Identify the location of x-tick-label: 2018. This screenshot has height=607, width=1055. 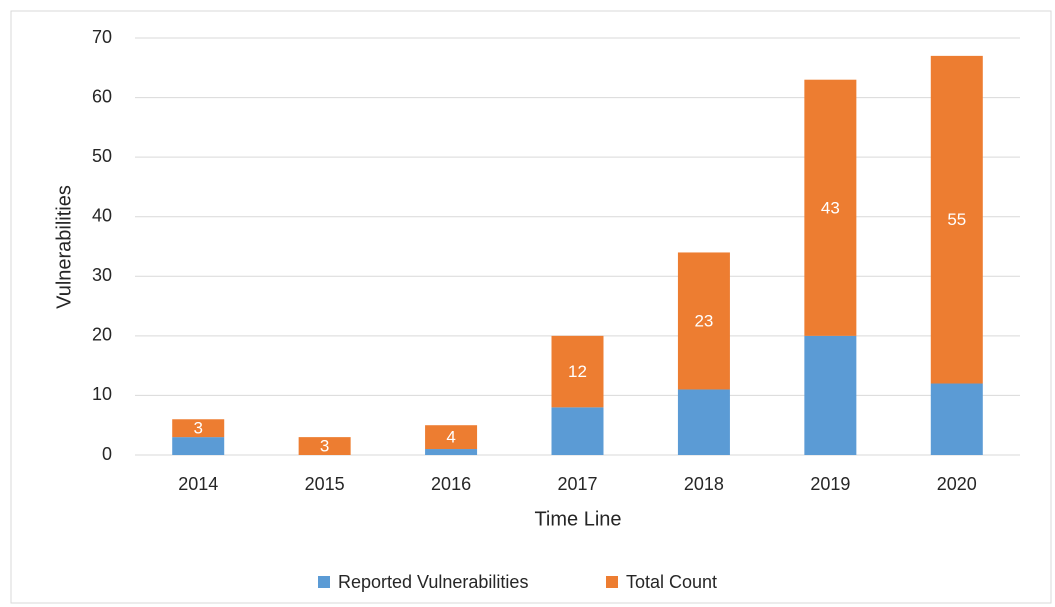
(704, 484).